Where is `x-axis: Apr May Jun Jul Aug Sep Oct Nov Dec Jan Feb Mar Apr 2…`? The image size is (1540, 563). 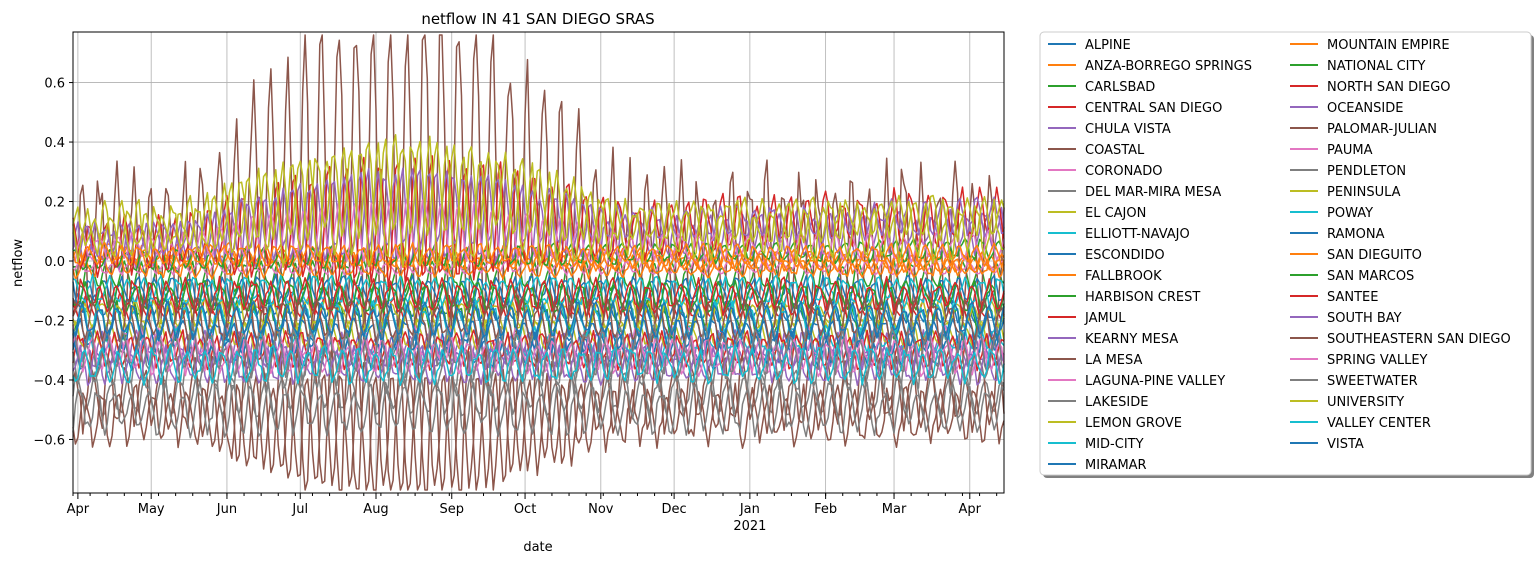
x-axis: Apr May Jun Jul Aug Sep Oct Nov Dec Jan Feb Mar Apr 2… is located at coordinates (532, 513).